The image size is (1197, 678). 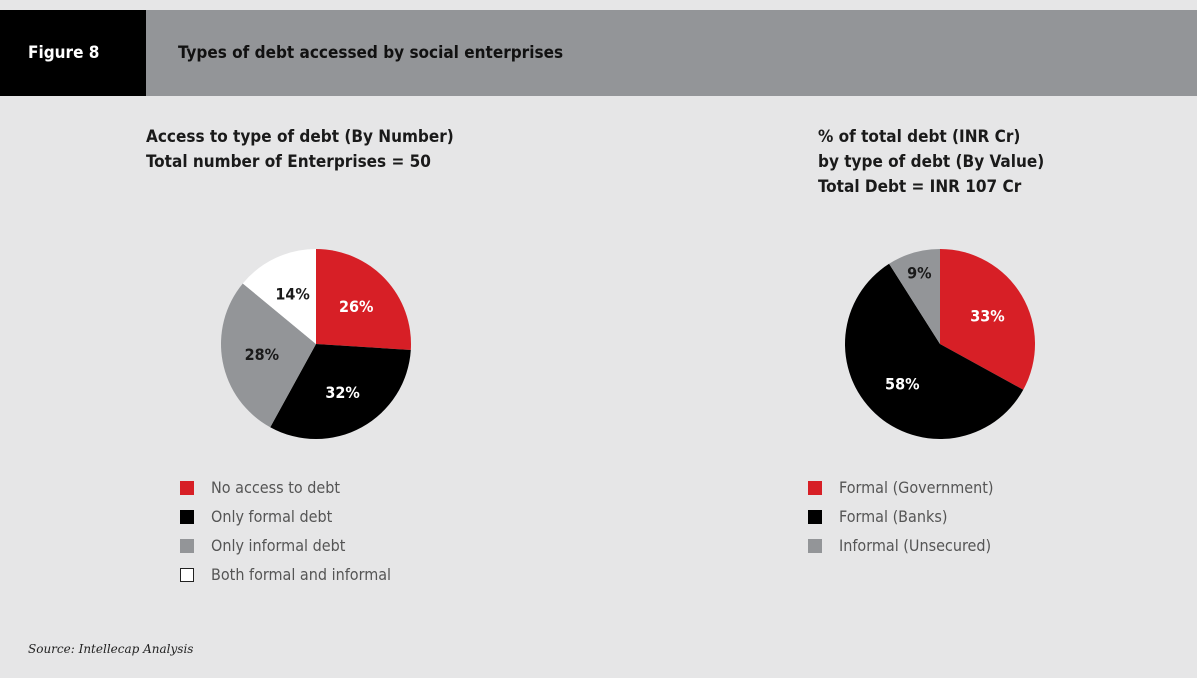 I want to click on pie-slice-label-2: 58%, so click(x=902, y=384).